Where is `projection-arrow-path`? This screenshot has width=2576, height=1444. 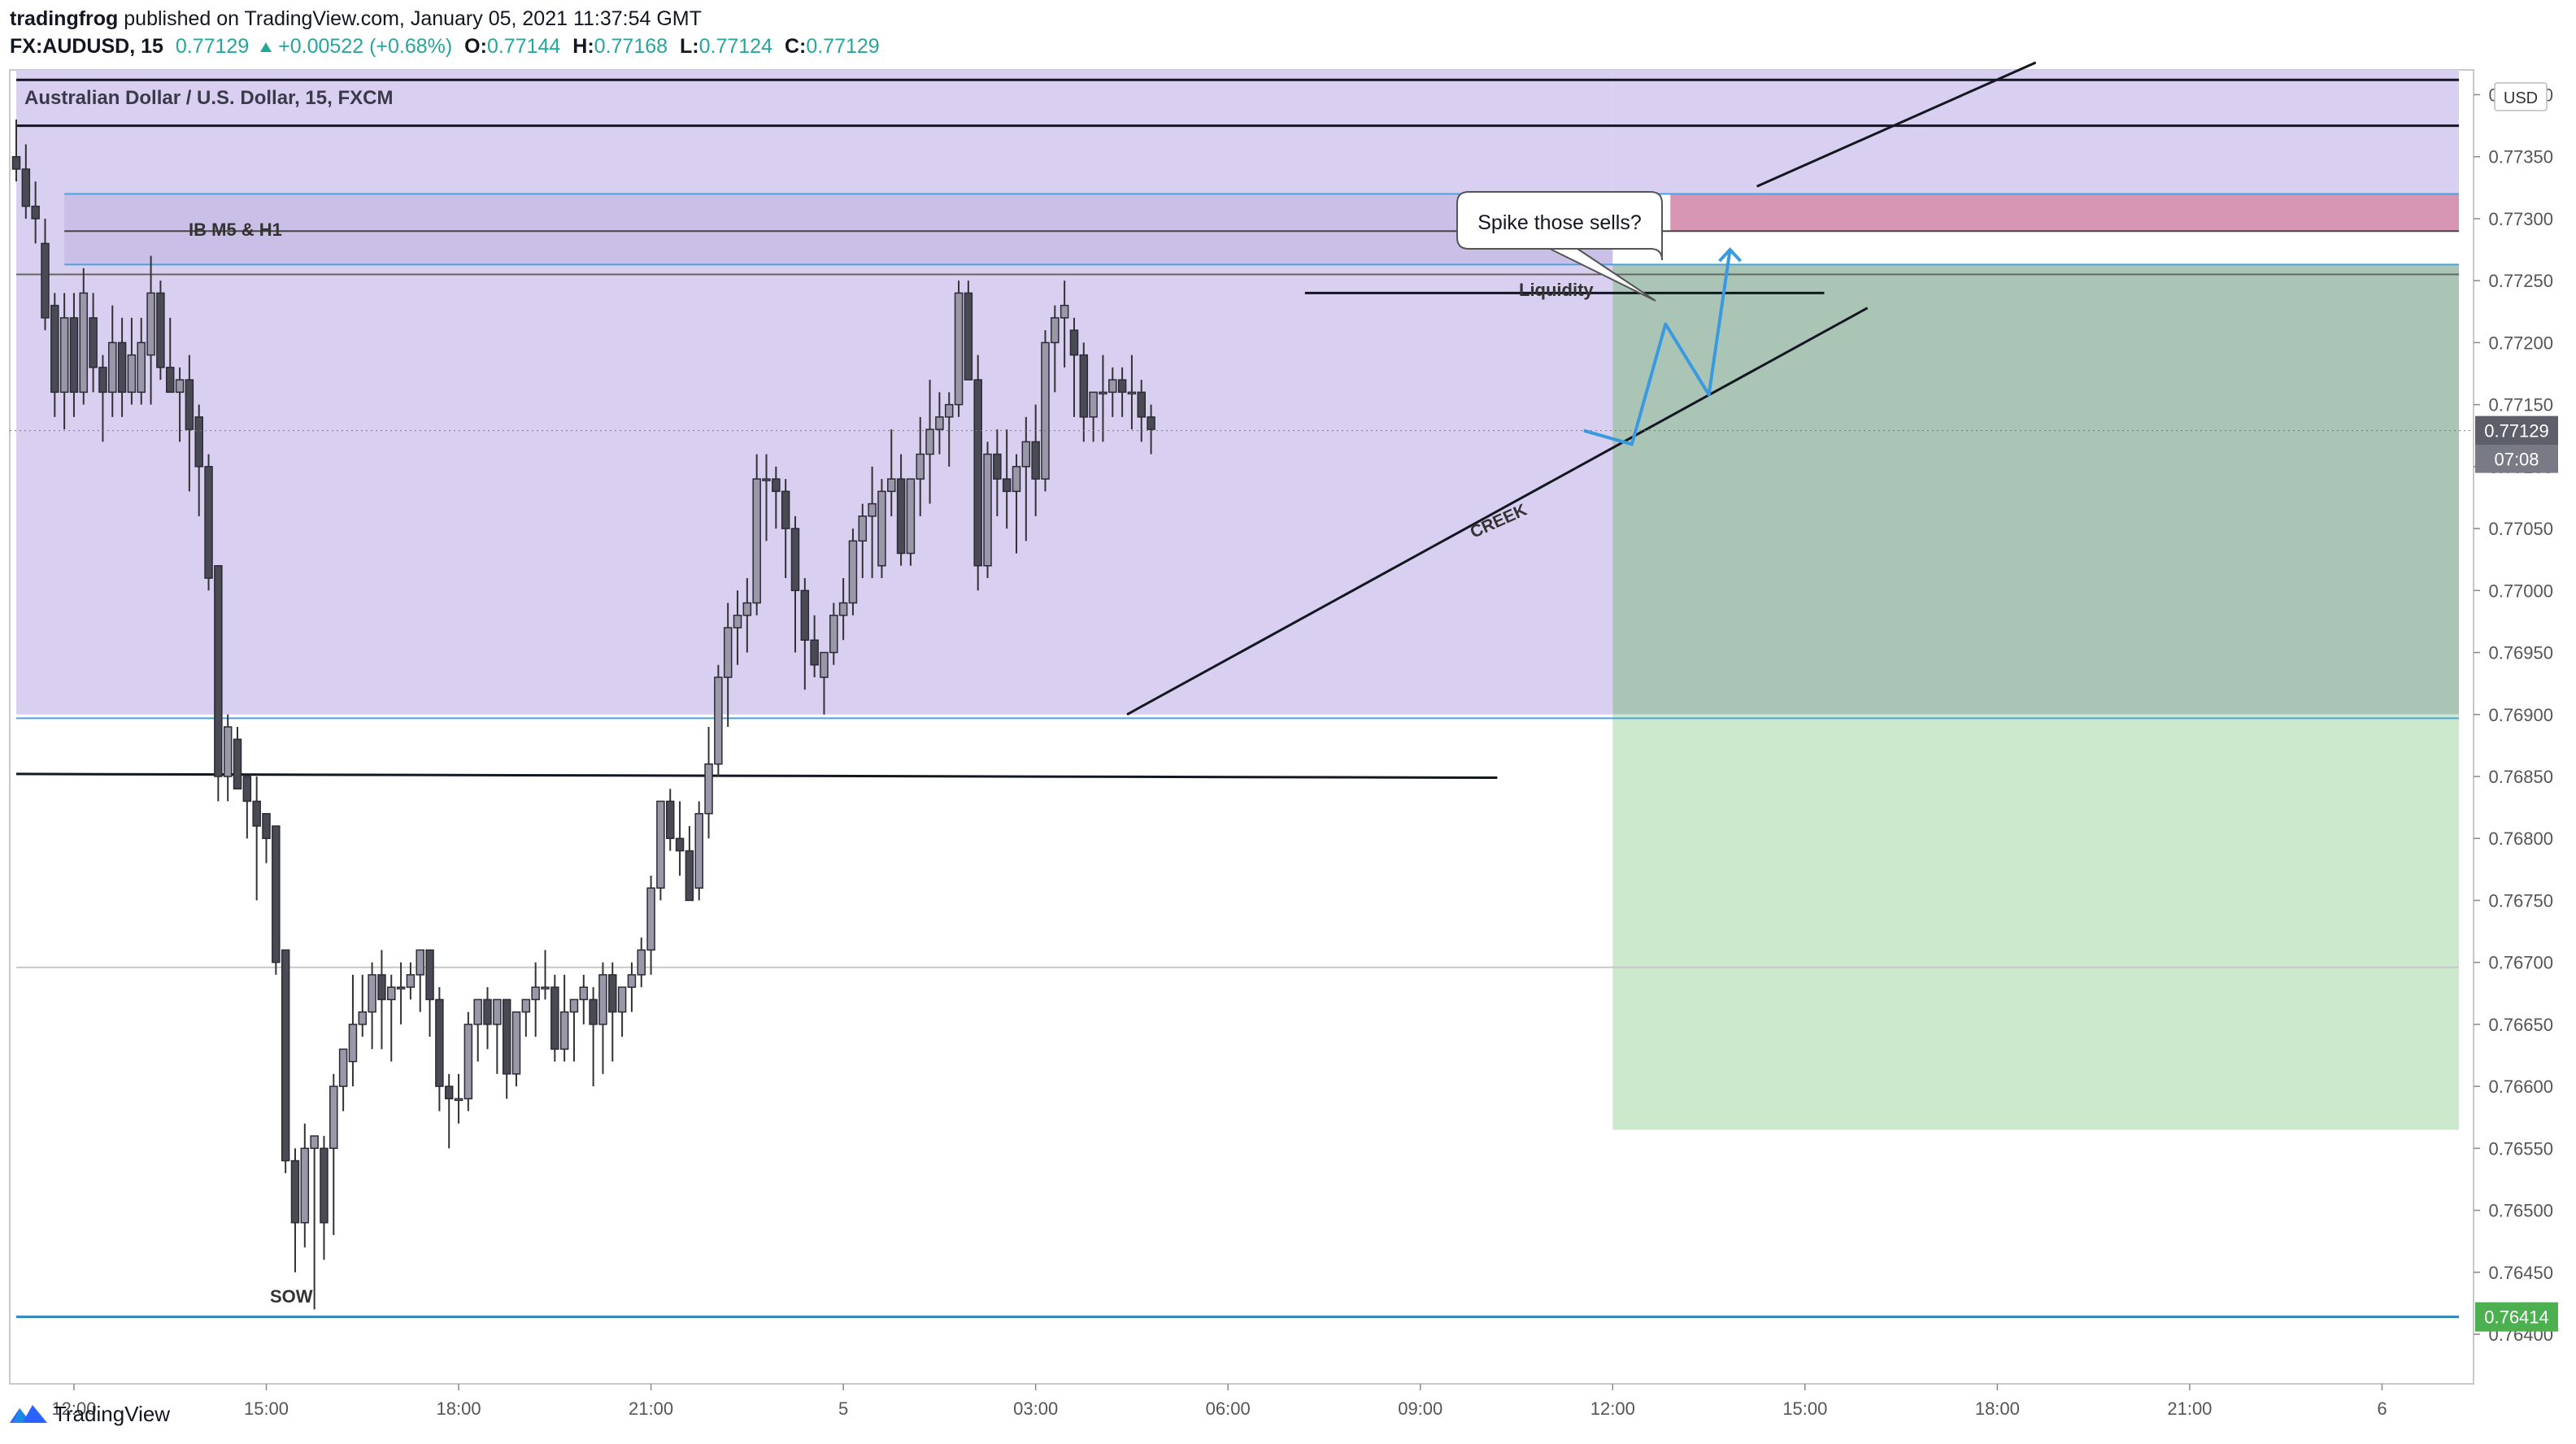
projection-arrow-path is located at coordinates (1658, 347).